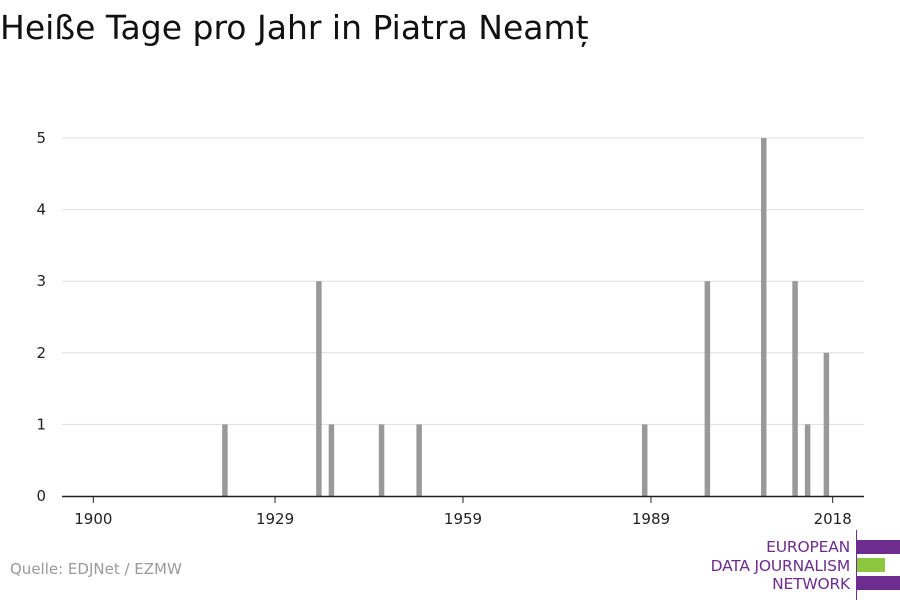 This screenshot has height=600, width=900. I want to click on logo-line-european: EUROPEAN, so click(808, 547).